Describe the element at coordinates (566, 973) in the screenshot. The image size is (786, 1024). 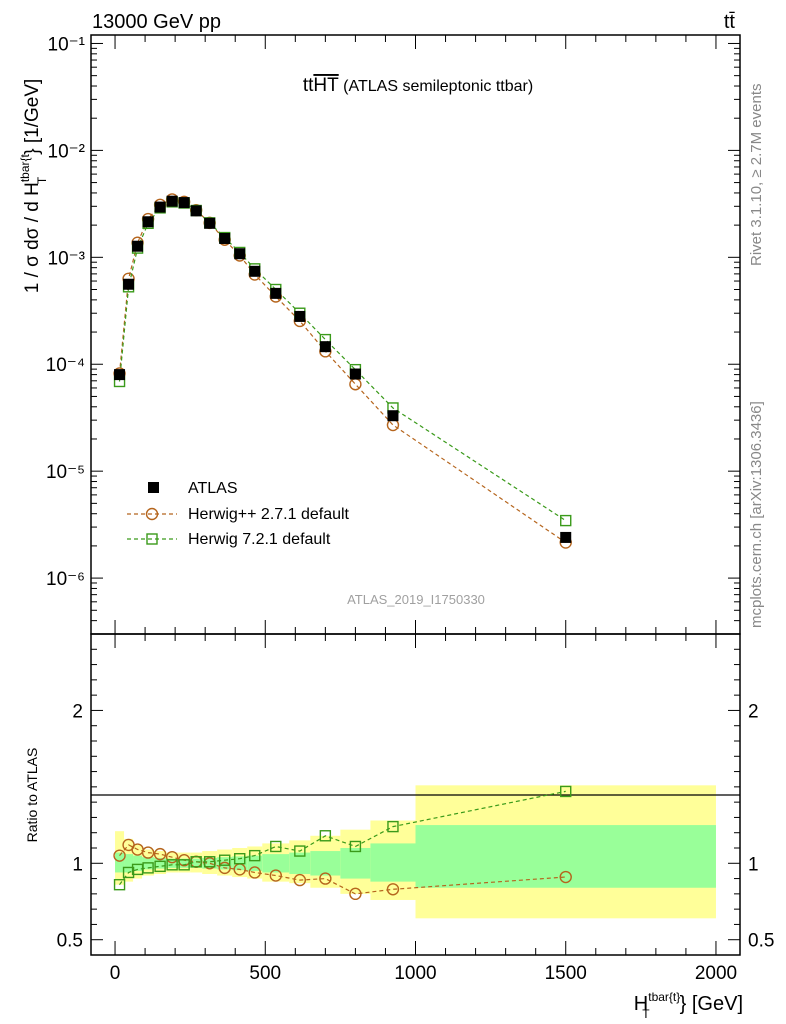
I see `ratio-x-tick-label: 1500` at that location.